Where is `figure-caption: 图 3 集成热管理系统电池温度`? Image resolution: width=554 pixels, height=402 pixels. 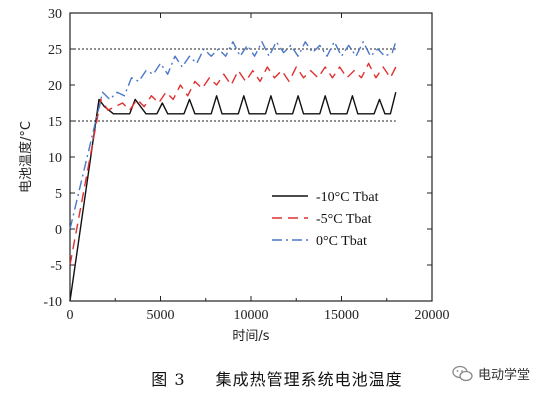
figure-caption: 图 3 集成热管理系统电池温度 is located at coordinates (277, 378).